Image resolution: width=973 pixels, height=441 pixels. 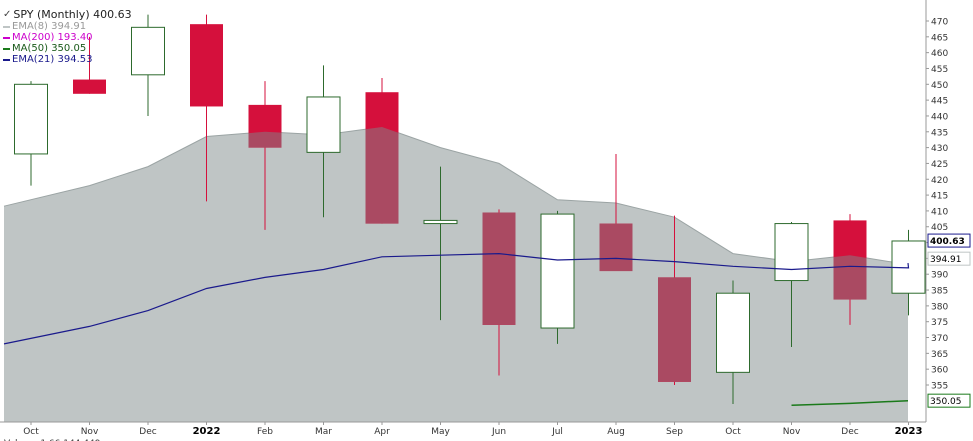 What do you see at coordinates (939, 387) in the screenshot?
I see `y-tick-label: 355` at bounding box center [939, 387].